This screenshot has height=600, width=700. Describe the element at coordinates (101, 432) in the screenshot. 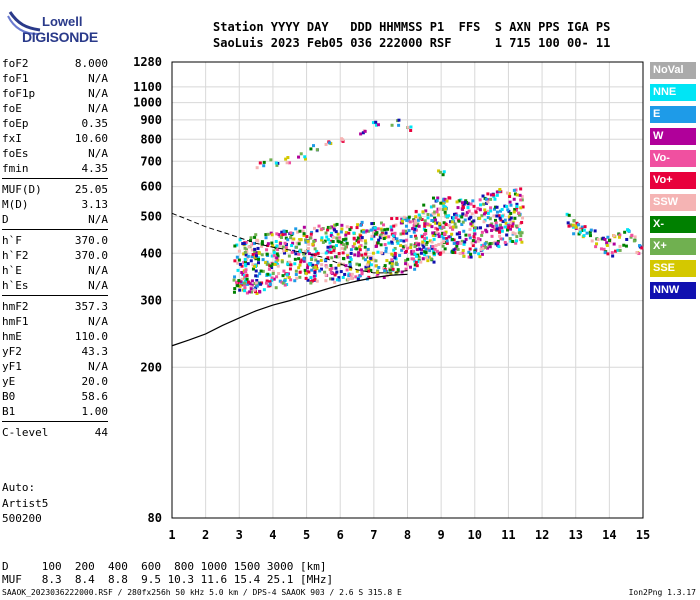

I see `param-value: 44` at that location.